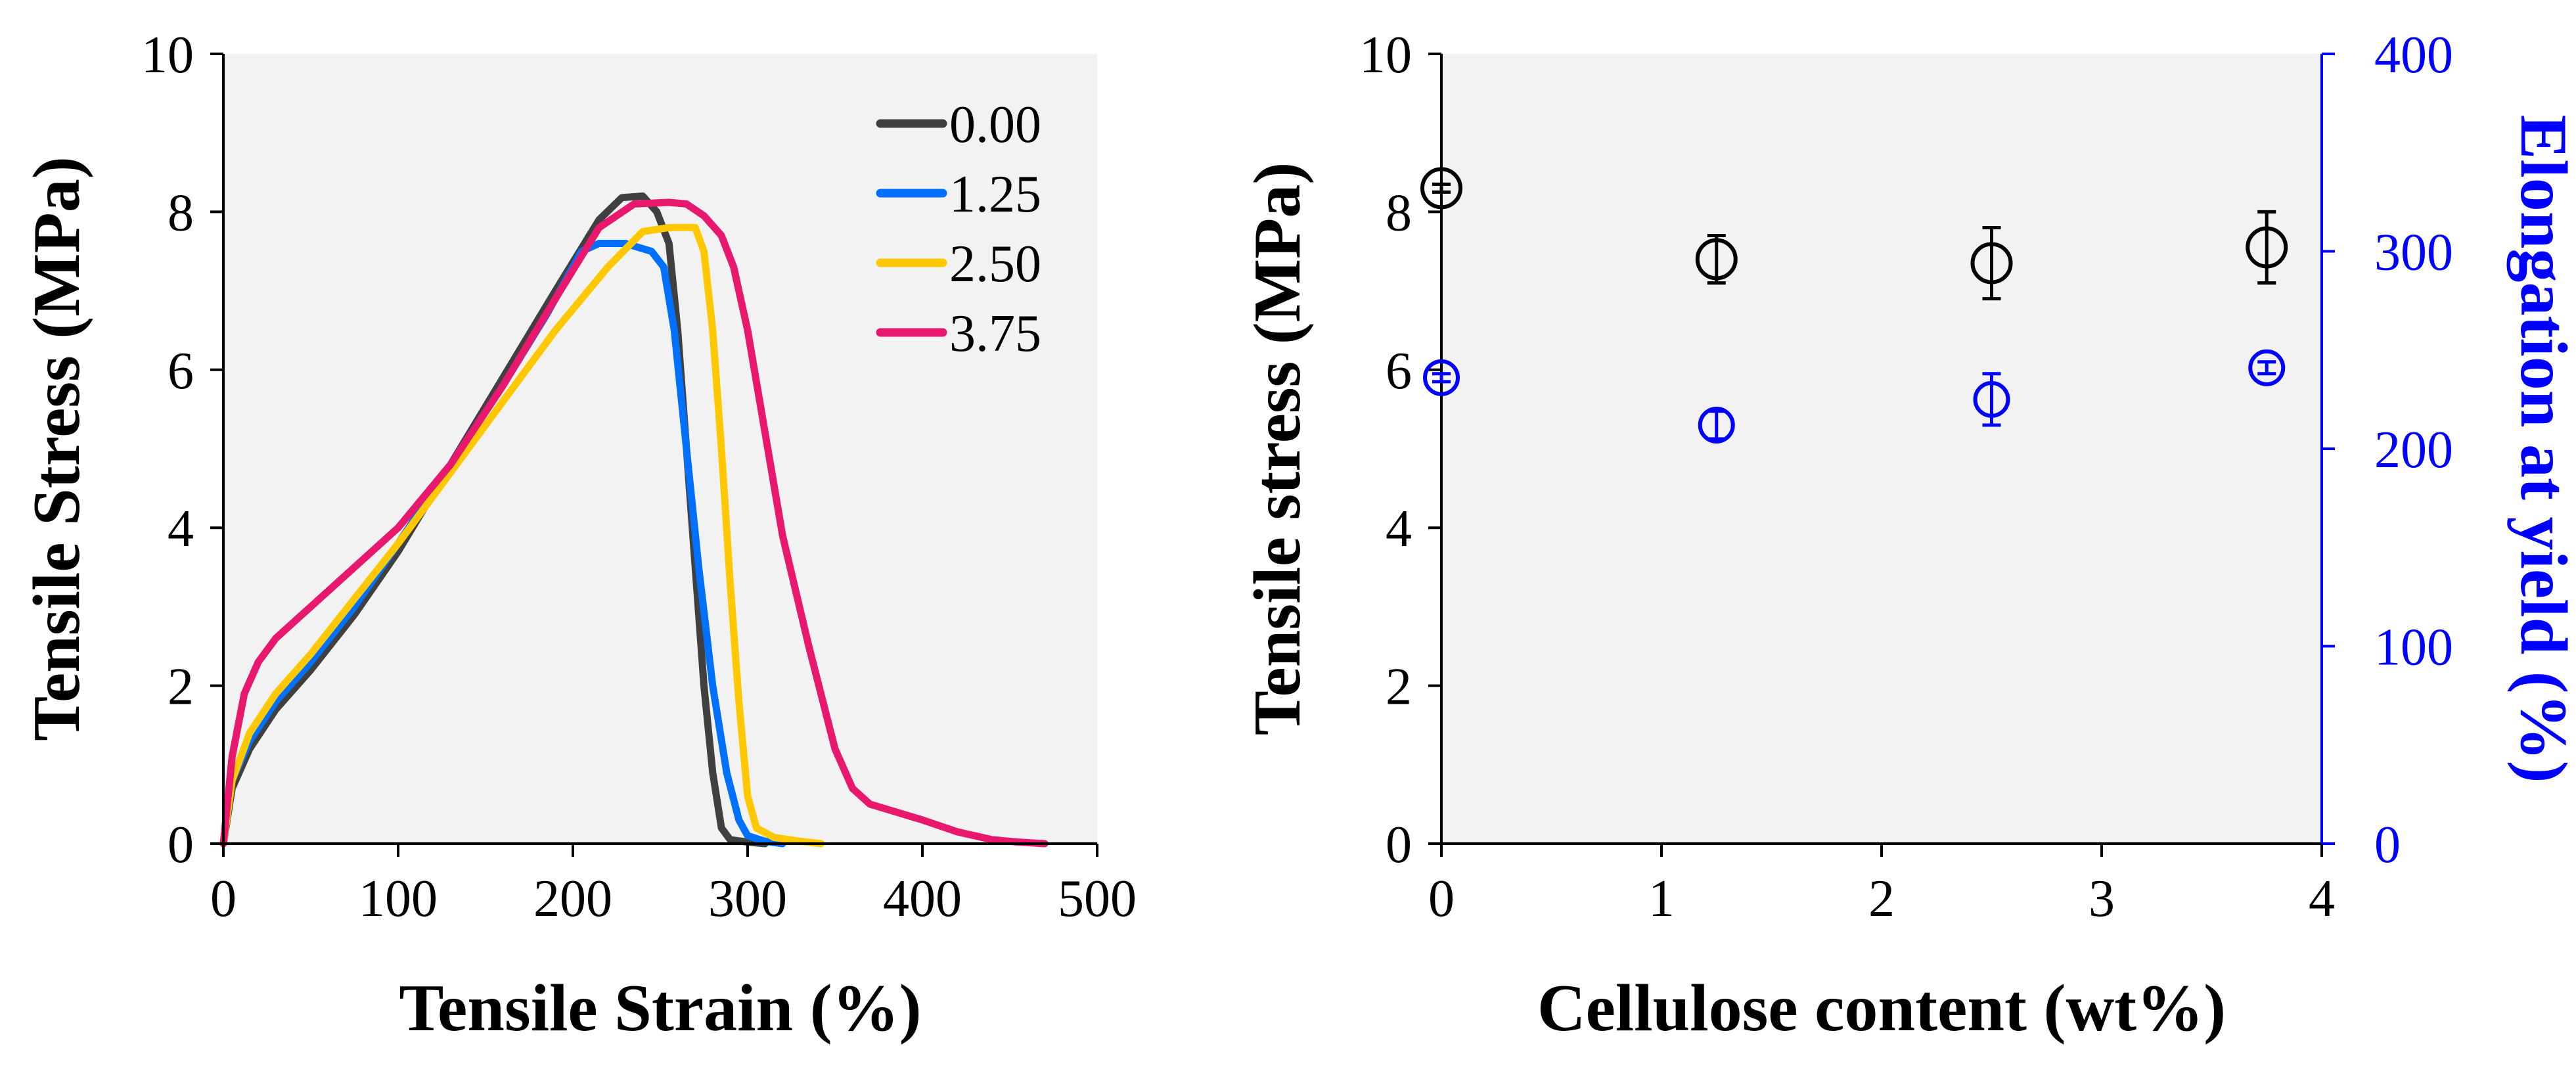 This screenshot has width=2576, height=1071. What do you see at coordinates (167, 55) in the screenshot?
I see `y-tick-label-left: 10` at bounding box center [167, 55].